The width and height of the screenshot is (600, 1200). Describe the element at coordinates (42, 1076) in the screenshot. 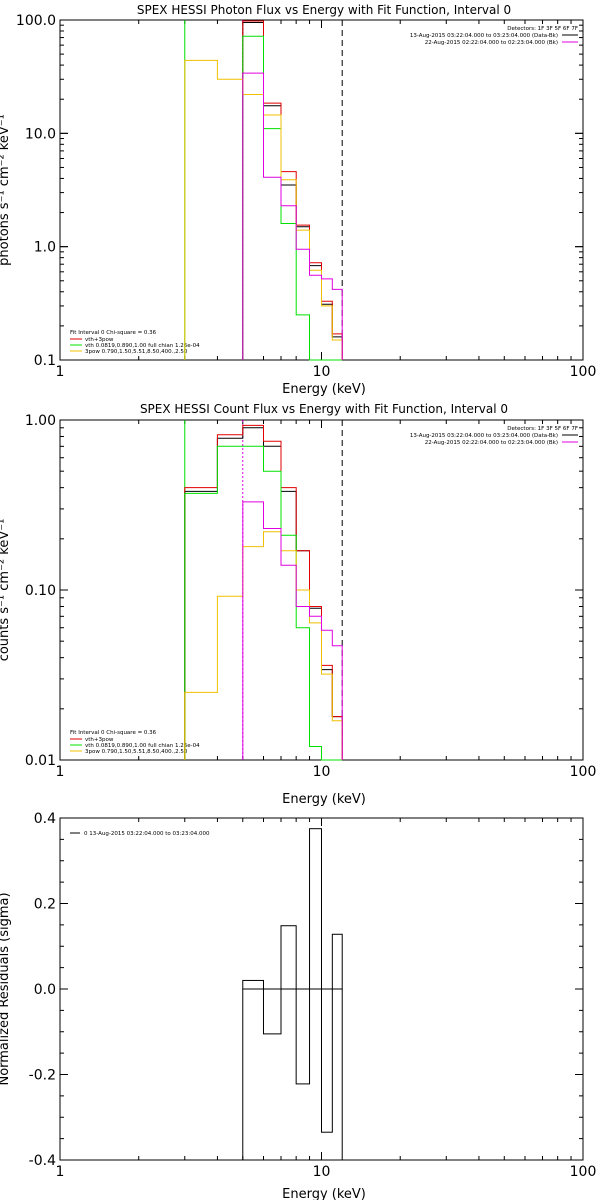

I see `y-tick-label: -0.2` at that location.